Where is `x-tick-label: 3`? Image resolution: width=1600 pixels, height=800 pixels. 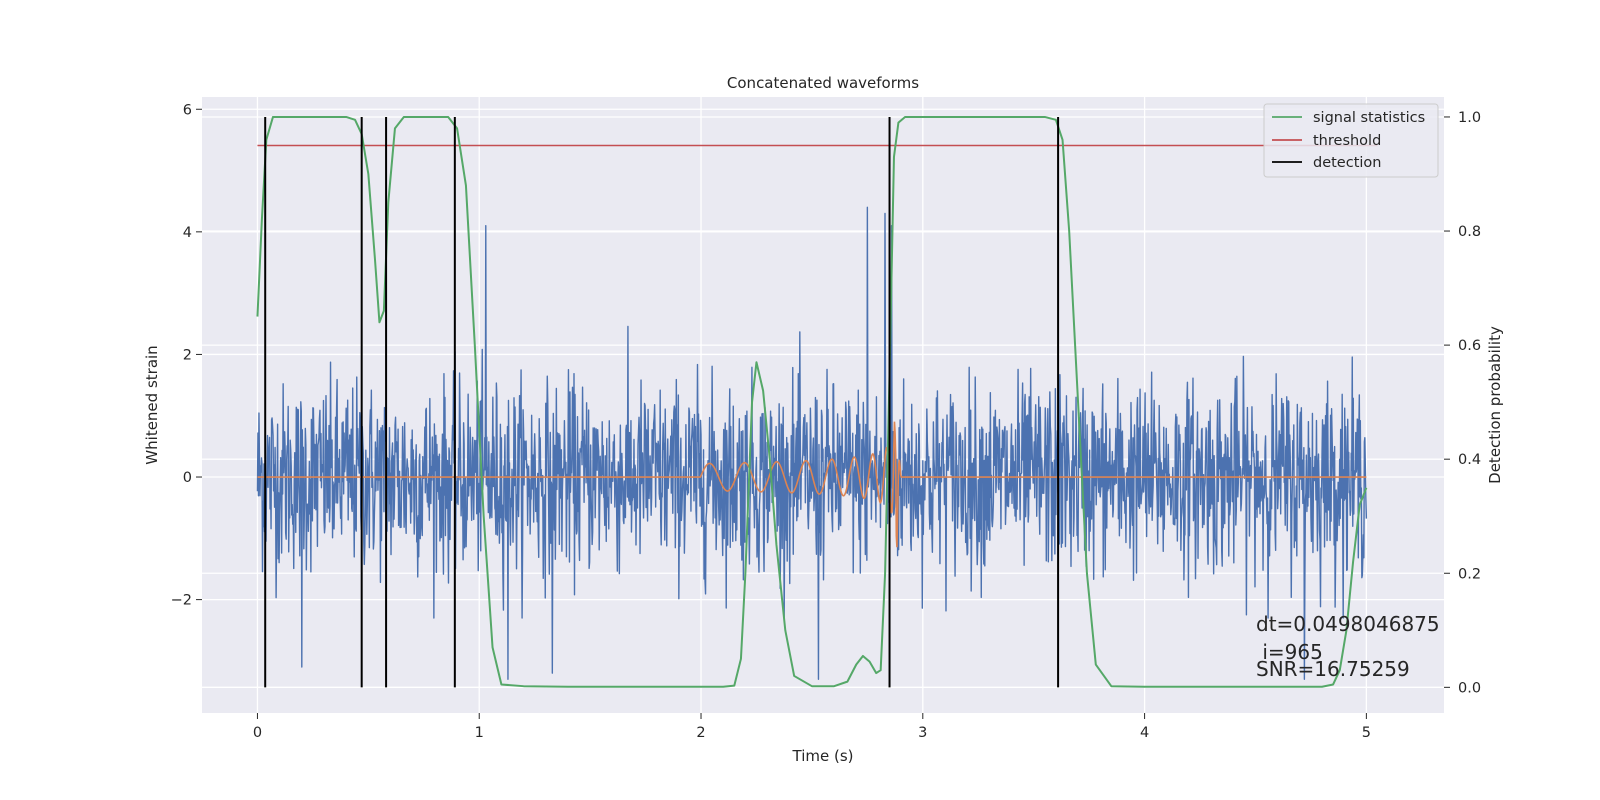
x-tick-label: 3 is located at coordinates (922, 733).